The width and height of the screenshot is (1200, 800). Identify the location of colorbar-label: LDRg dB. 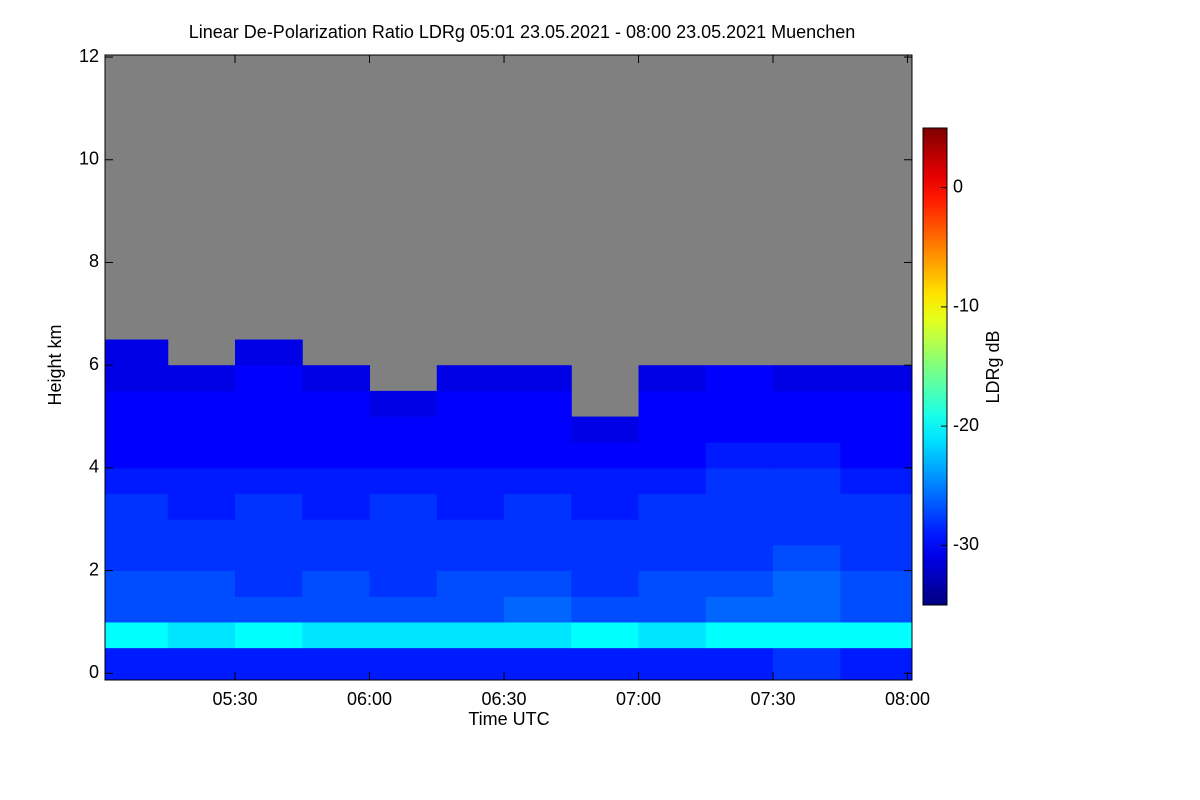
(993, 366).